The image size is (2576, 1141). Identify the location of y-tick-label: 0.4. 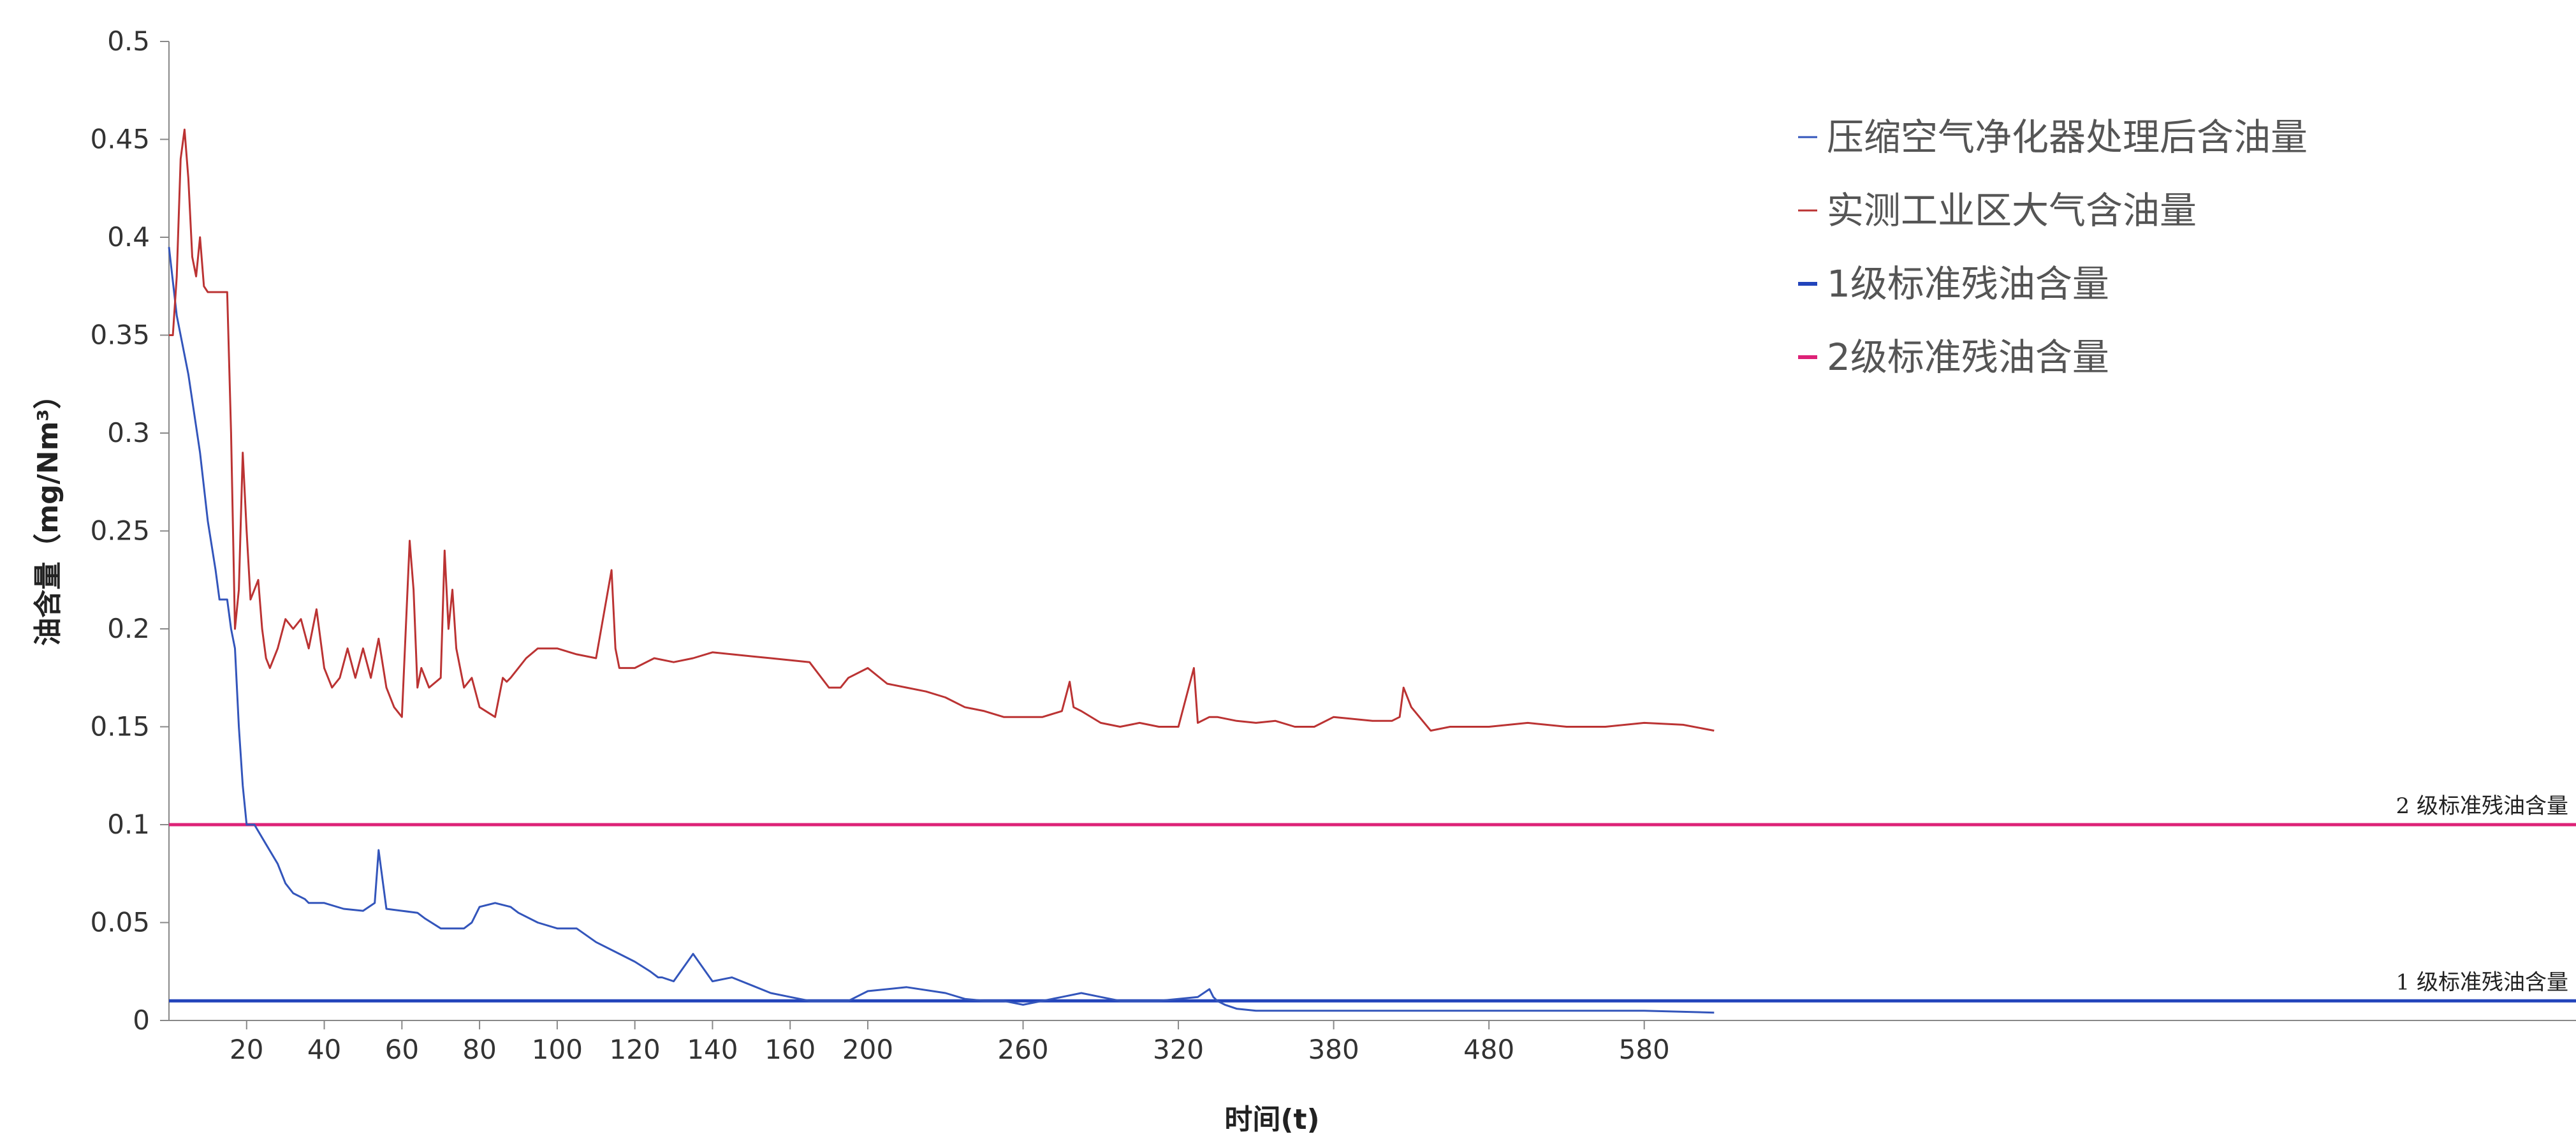
(128, 237).